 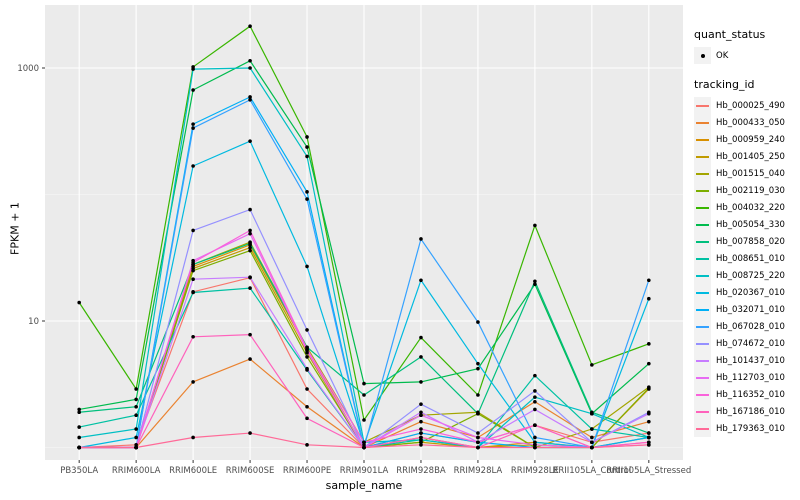 I want to click on legend-item-label: Hb_101437_010, so click(x=750, y=360).